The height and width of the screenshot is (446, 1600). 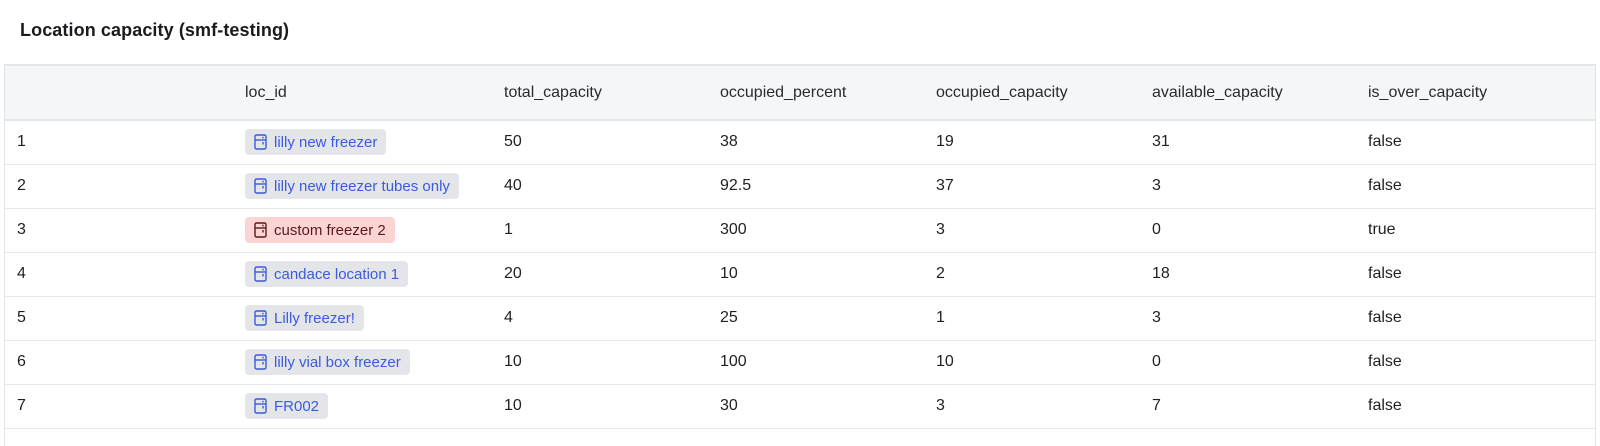 I want to click on location-chip-label: candace location 1, so click(x=337, y=274).